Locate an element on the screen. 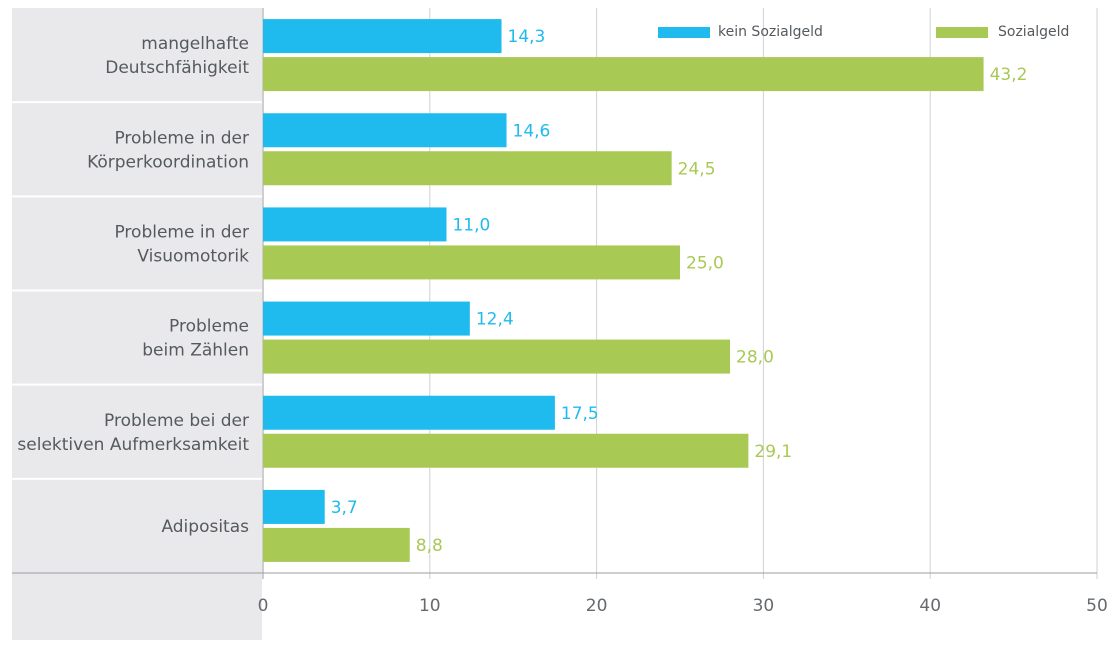  category-label: Visuomotorik is located at coordinates (193, 256).